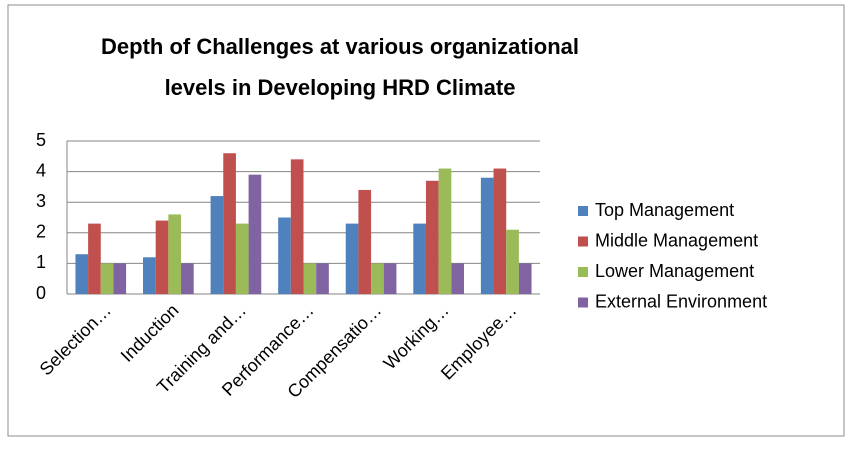 This screenshot has height=452, width=851. I want to click on y-tick-label: 0, so click(41, 293).